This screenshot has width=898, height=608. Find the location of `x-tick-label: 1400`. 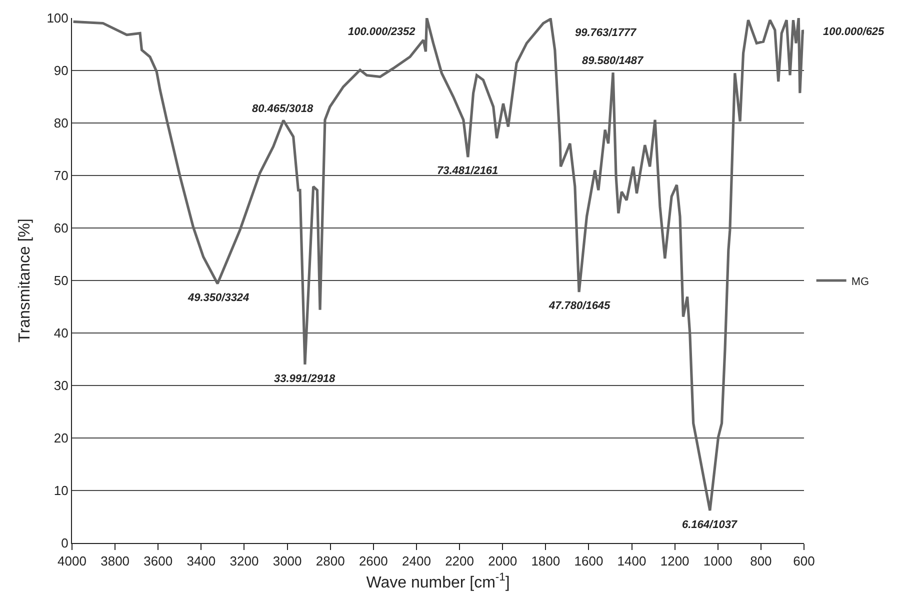

x-tick-label: 1400 is located at coordinates (631, 561).